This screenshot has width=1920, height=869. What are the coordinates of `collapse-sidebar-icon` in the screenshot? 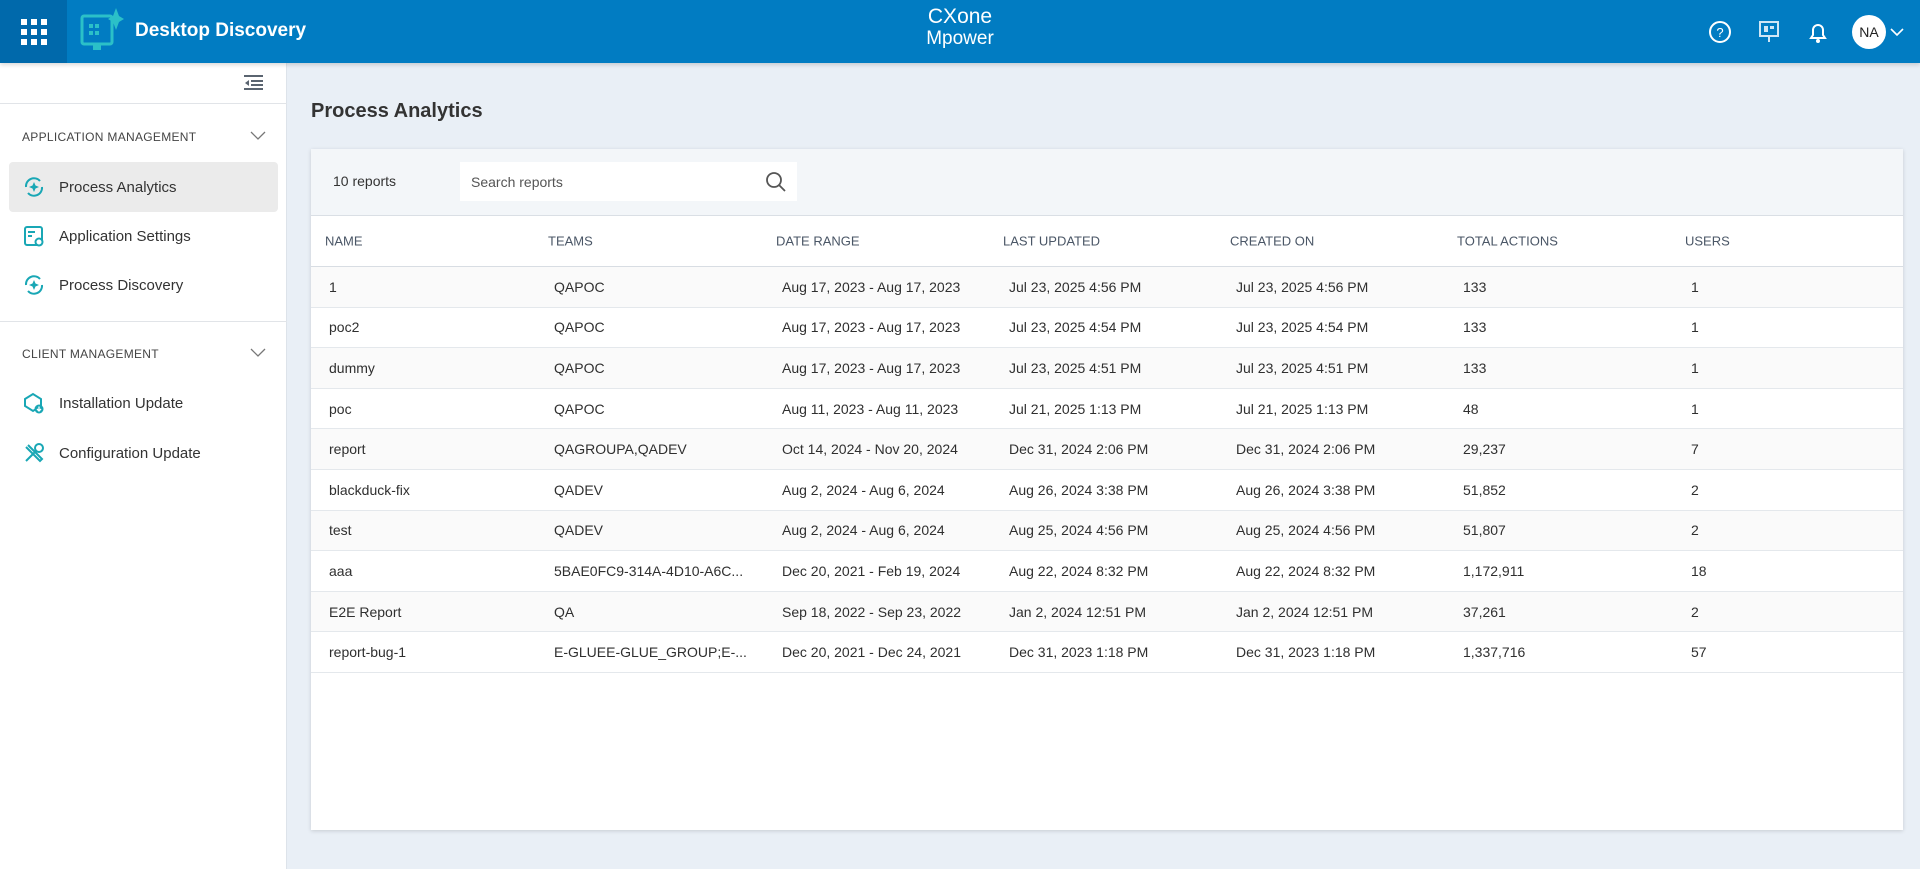 It's located at (253, 82).